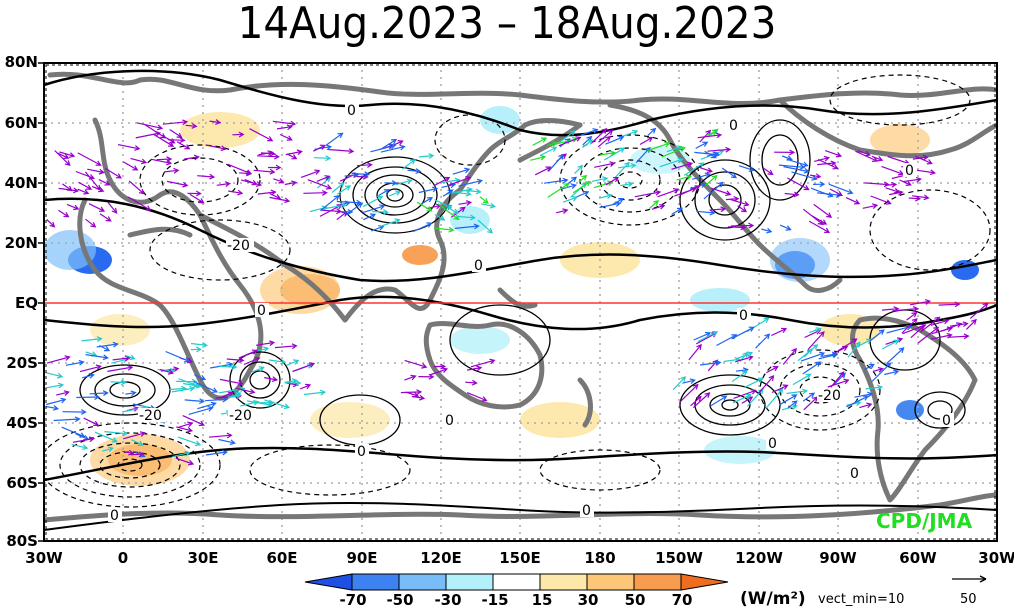 Image resolution: width=1014 pixels, height=612 pixels. Describe the element at coordinates (114, 516) in the screenshot. I see `contour-label: 0` at that location.